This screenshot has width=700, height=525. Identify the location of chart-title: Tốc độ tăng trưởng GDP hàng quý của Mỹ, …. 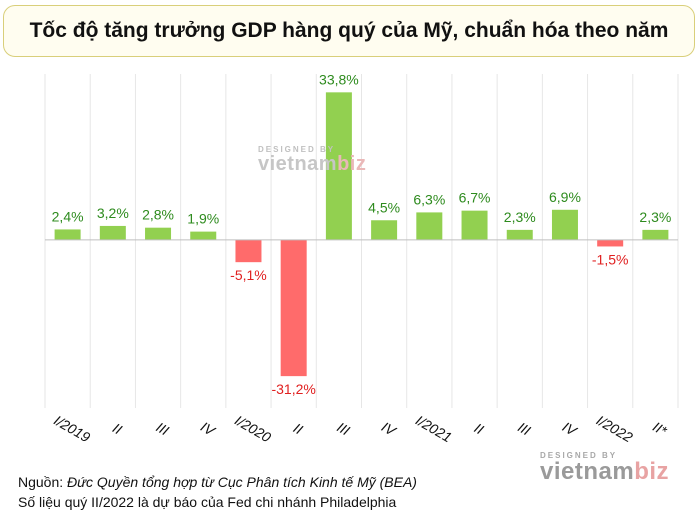
(349, 30).